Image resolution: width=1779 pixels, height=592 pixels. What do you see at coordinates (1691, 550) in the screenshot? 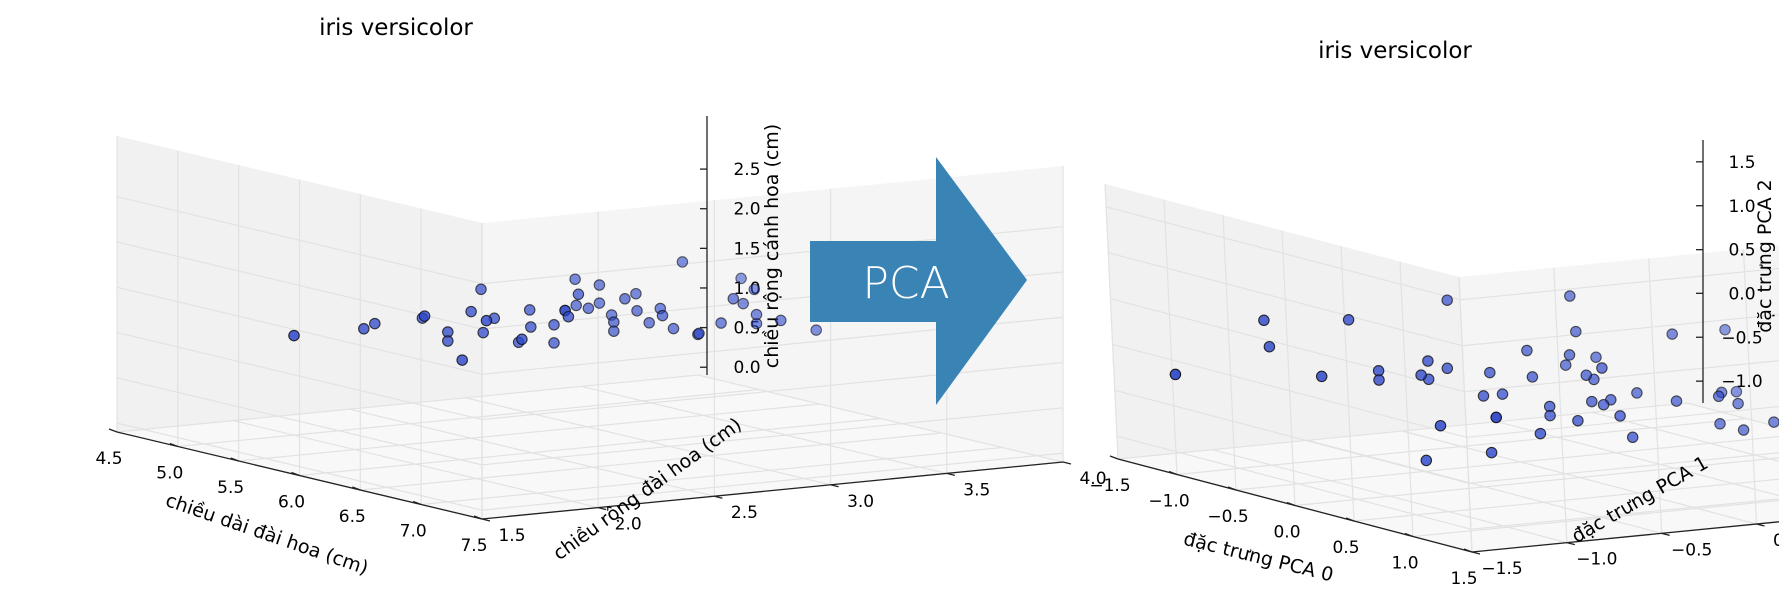
I see `right-y-tick-label: −0.5` at bounding box center [1691, 550].